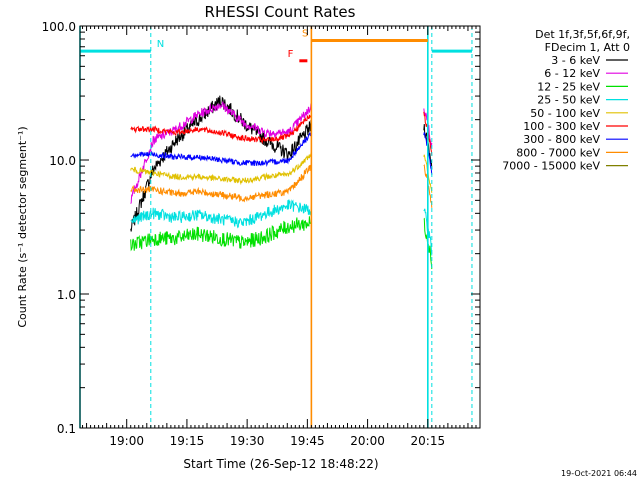 The height and width of the screenshot is (480, 640). What do you see at coordinates (62, 161) in the screenshot?
I see `y-tick-label: 10.0` at bounding box center [62, 161].